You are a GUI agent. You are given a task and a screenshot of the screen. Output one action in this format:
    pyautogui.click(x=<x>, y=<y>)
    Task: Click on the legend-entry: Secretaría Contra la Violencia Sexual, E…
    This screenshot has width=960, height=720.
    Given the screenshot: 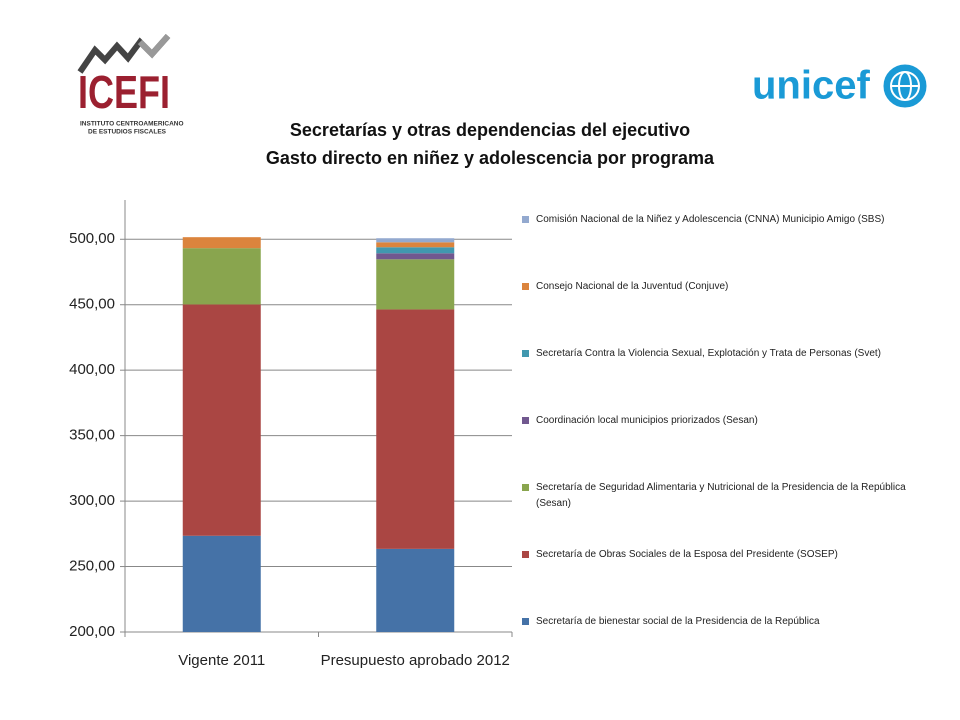 What is the action you would take?
    pyautogui.click(x=722, y=354)
    